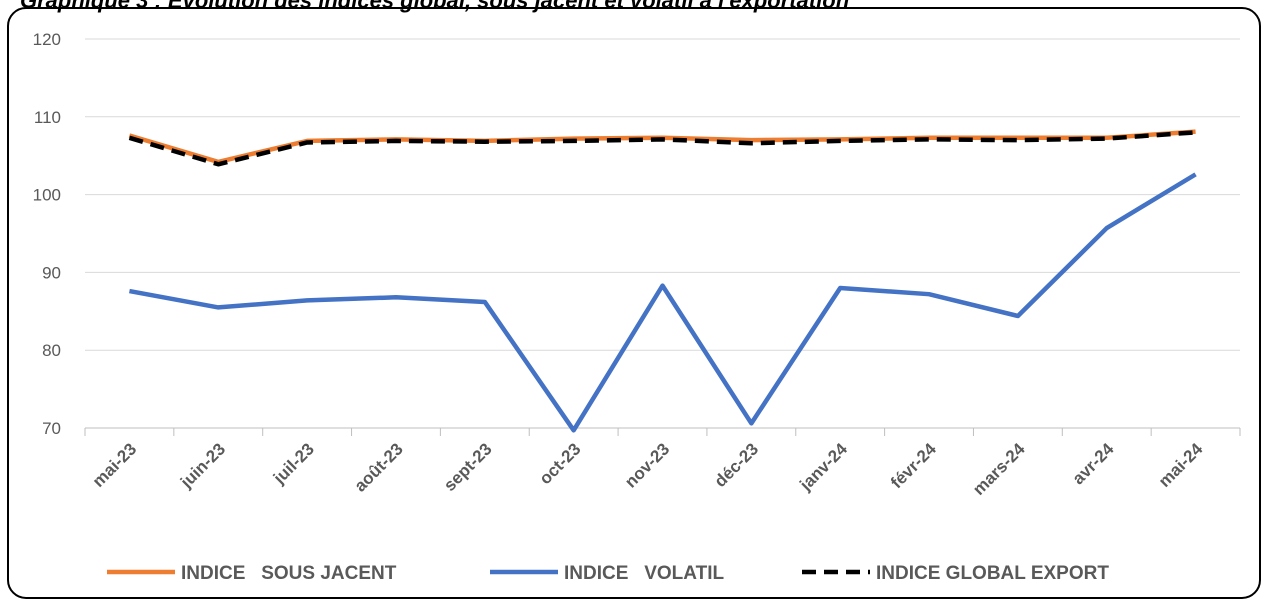 The image size is (1268, 603). Describe the element at coordinates (47, 195) in the screenshot. I see `y-tick-label: 100` at that location.